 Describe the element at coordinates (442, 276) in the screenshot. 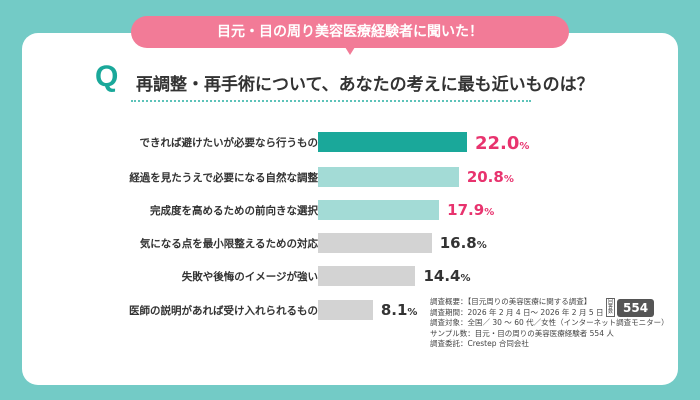

I see `value-number: 14.4` at that location.